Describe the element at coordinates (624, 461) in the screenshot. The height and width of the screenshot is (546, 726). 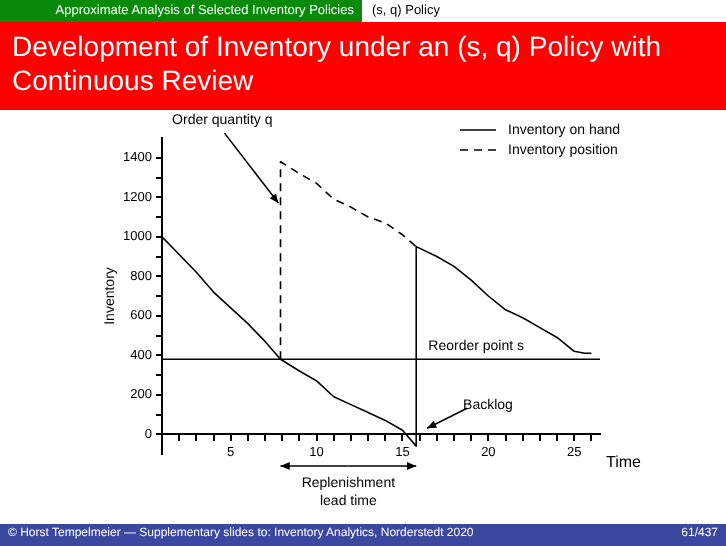
I see `x-axis-title: Time` at that location.